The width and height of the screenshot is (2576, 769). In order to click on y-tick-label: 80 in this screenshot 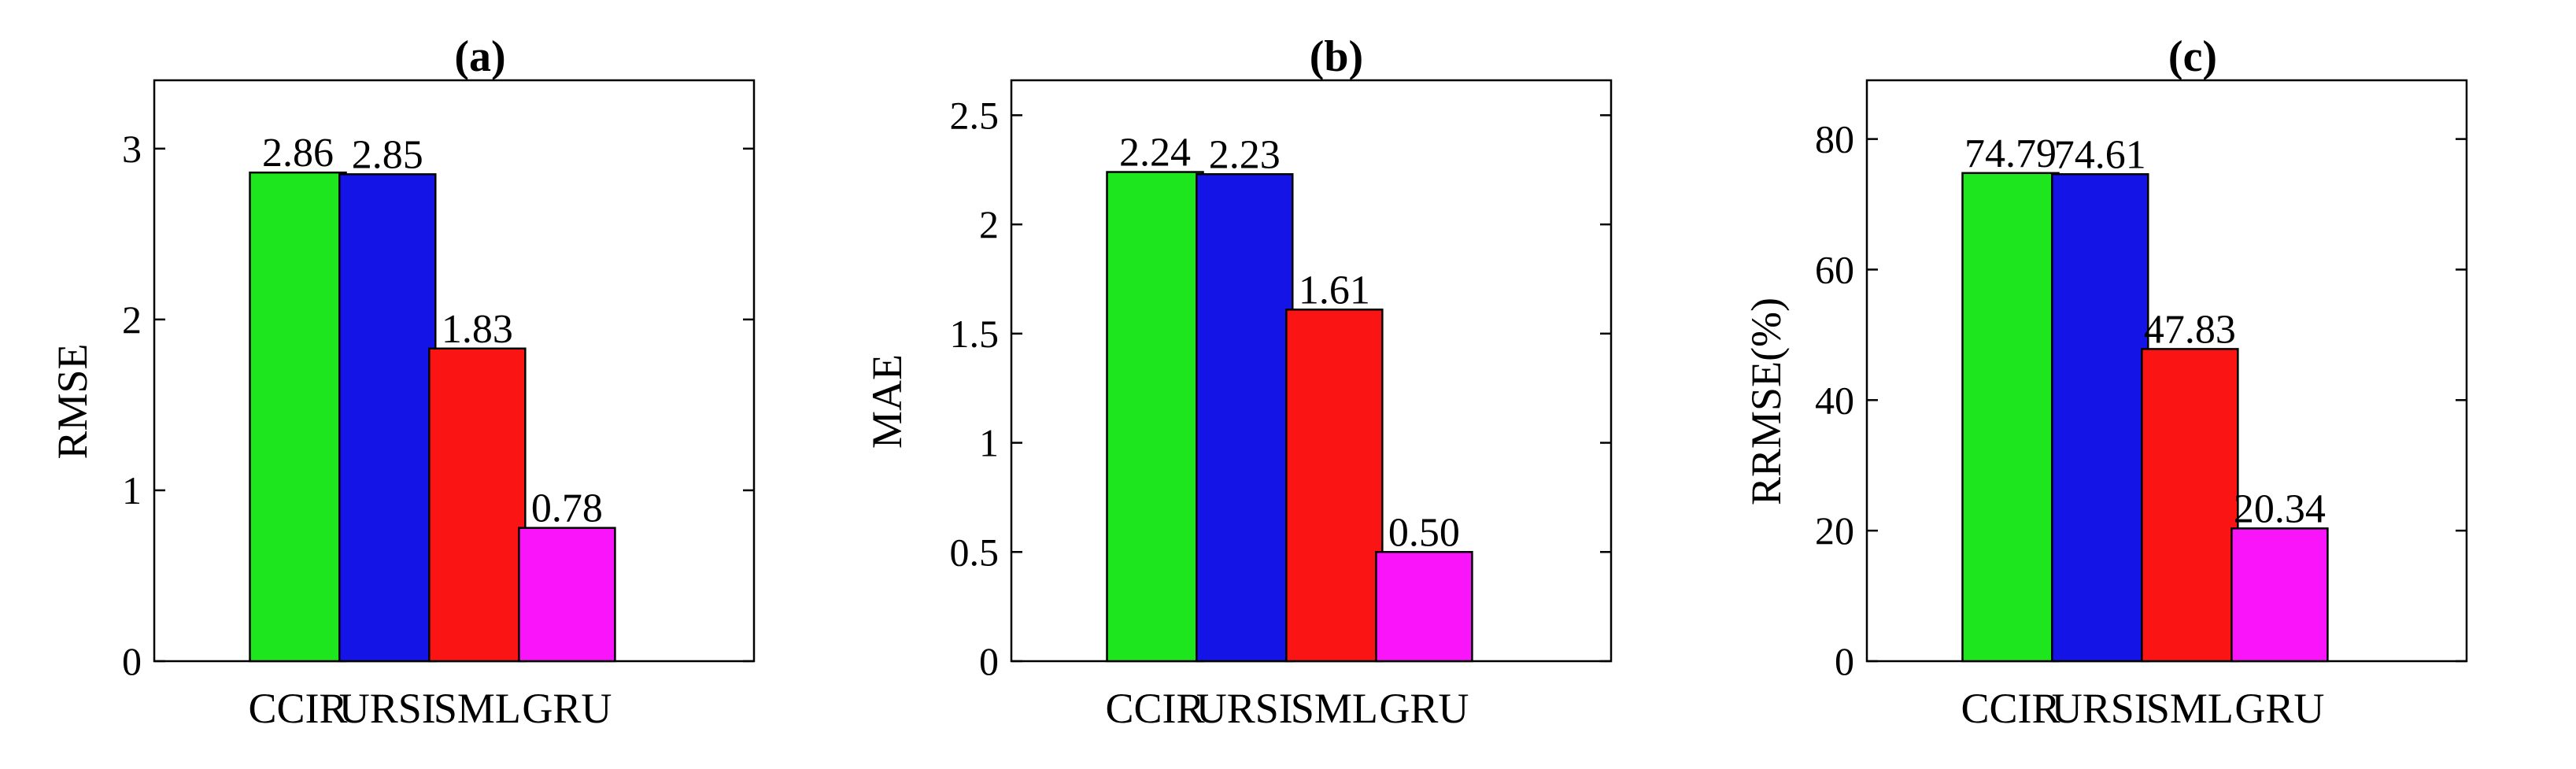, I will do `click(1834, 139)`.